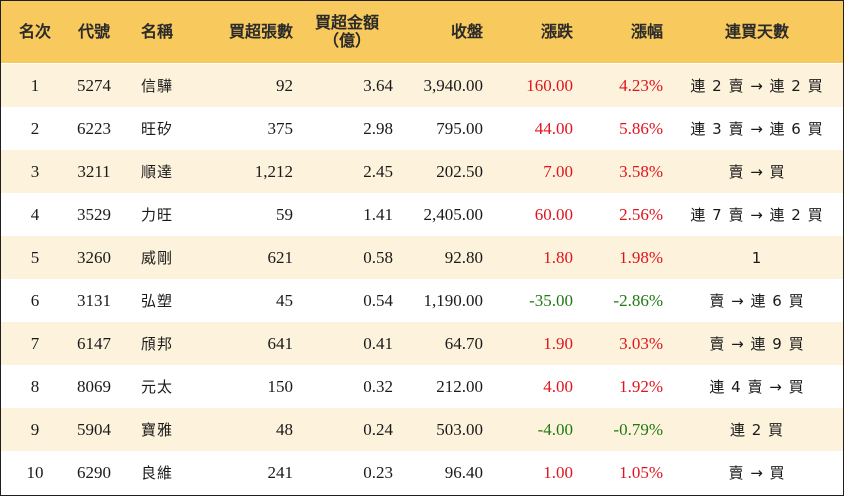 The height and width of the screenshot is (496, 844). What do you see at coordinates (157, 215) in the screenshot?
I see `cell-name: 力旺` at bounding box center [157, 215].